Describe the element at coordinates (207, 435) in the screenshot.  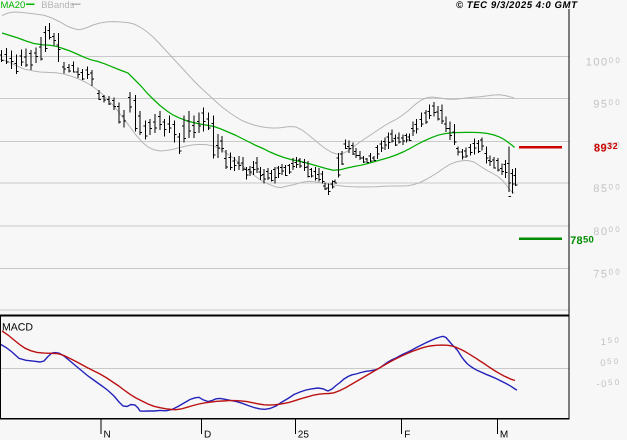
I see `svg-text: D` at that location.